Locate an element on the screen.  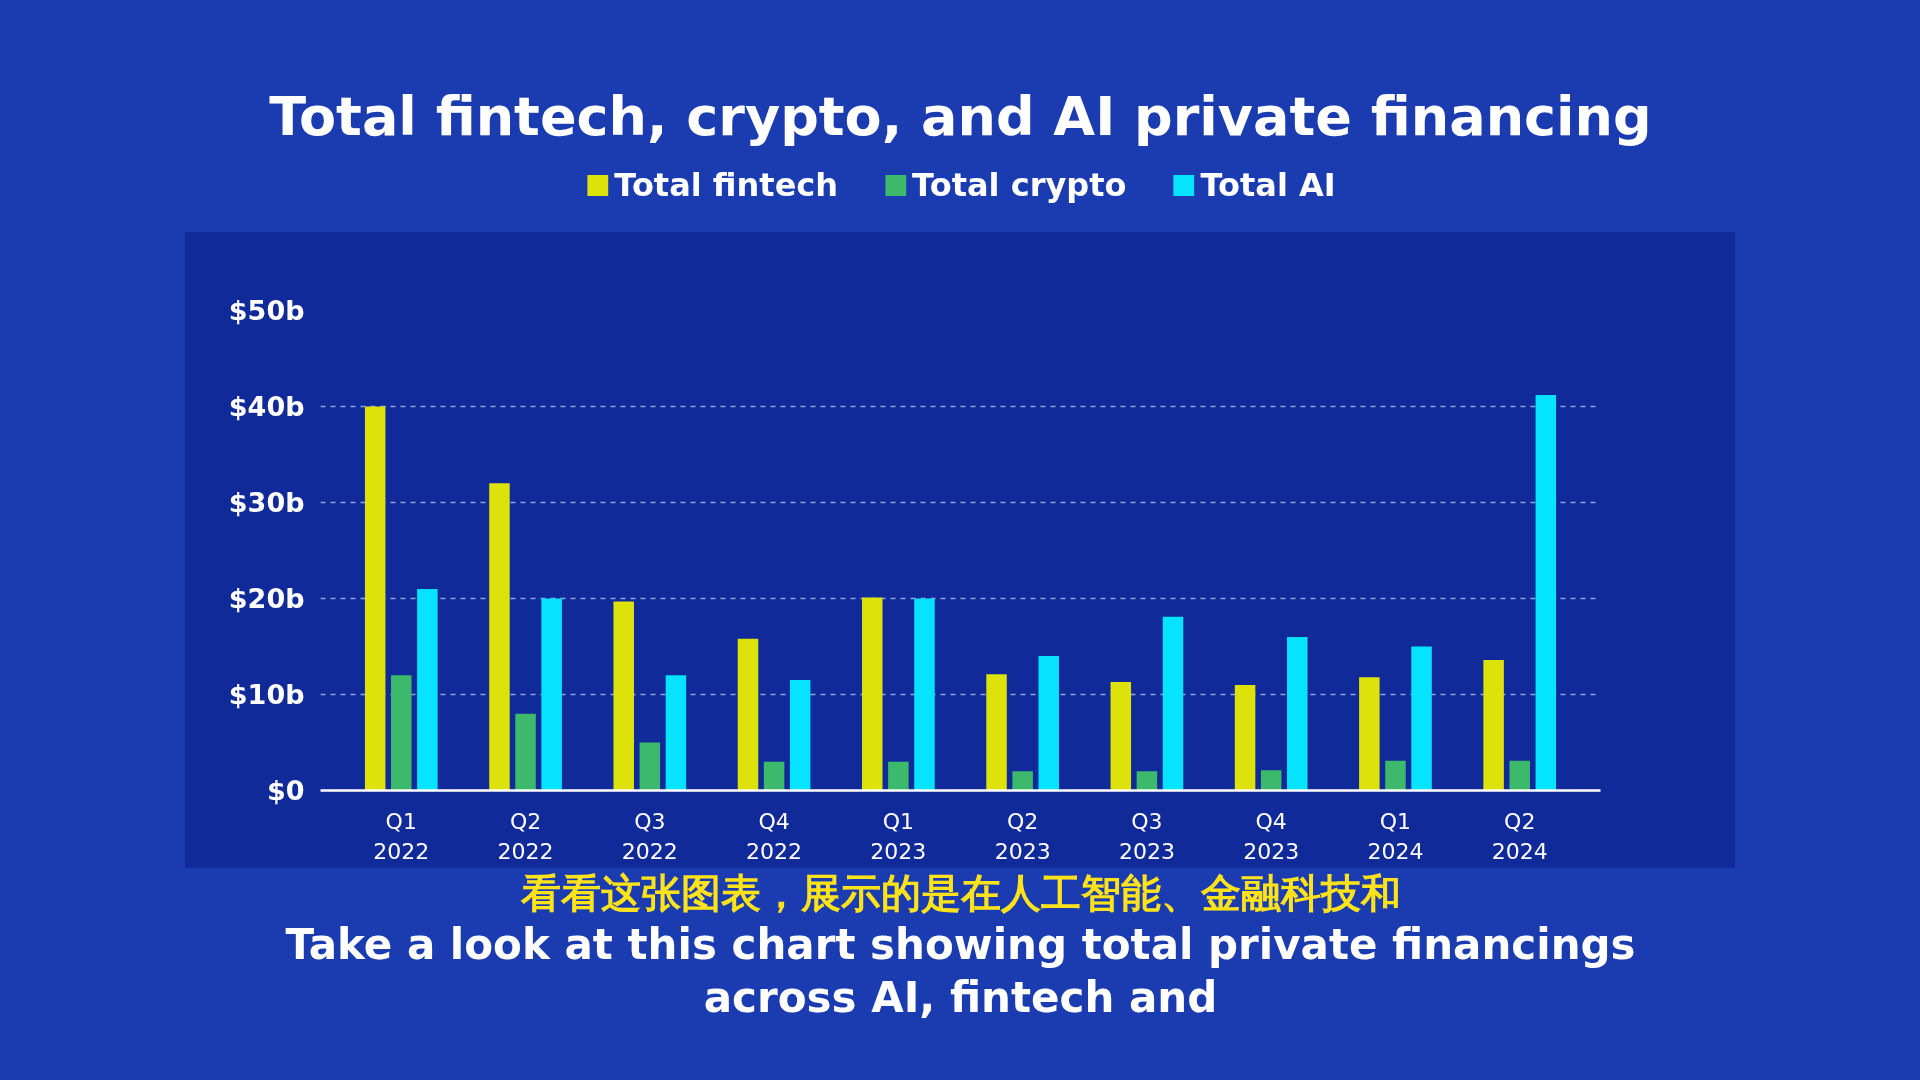
x-tick-label: Q3 2023 is located at coordinates (1146, 836).